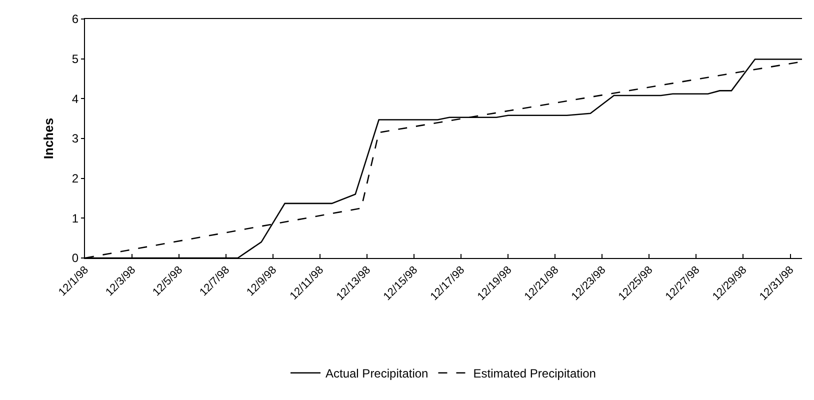 The width and height of the screenshot is (814, 400). Describe the element at coordinates (75, 258) in the screenshot. I see `y-tick-label: 0` at that location.